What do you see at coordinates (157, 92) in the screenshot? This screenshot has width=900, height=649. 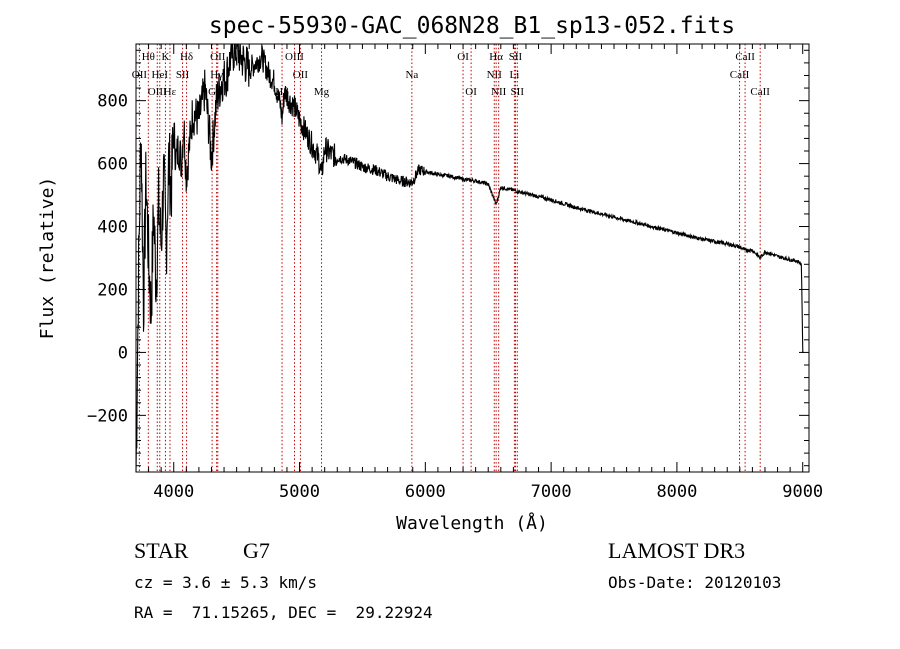 I see `marker-label-18: OIII` at bounding box center [157, 92].